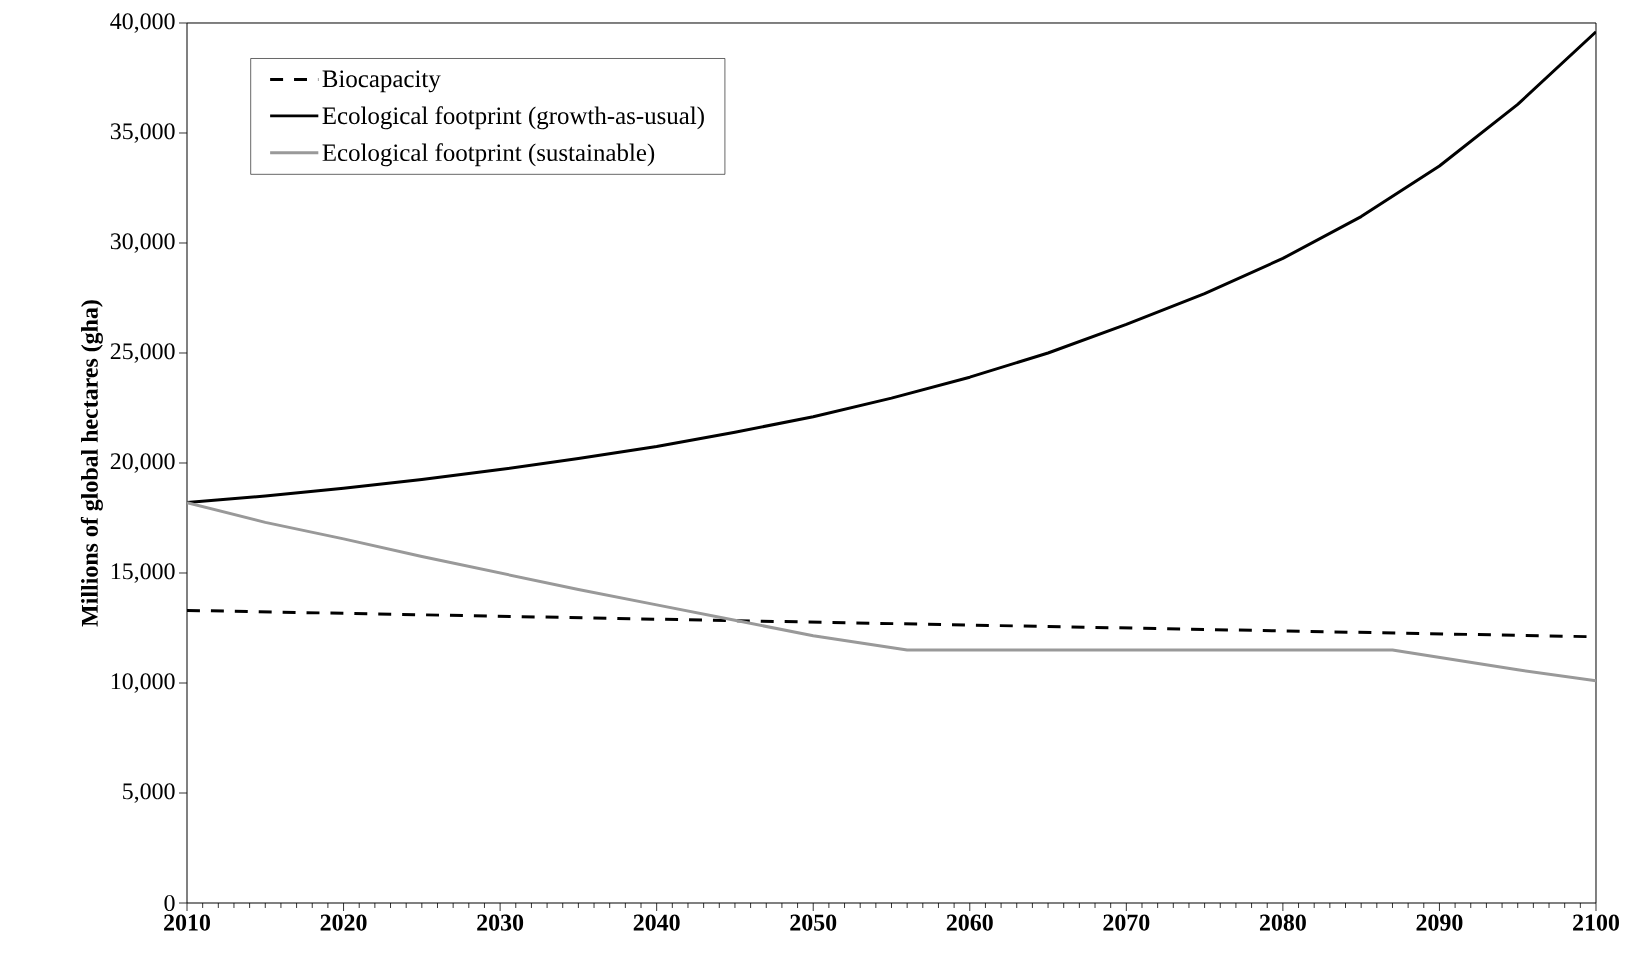 This screenshot has height=974, width=1639. Describe the element at coordinates (500, 922) in the screenshot. I see `x-tick-label: 2030` at that location.